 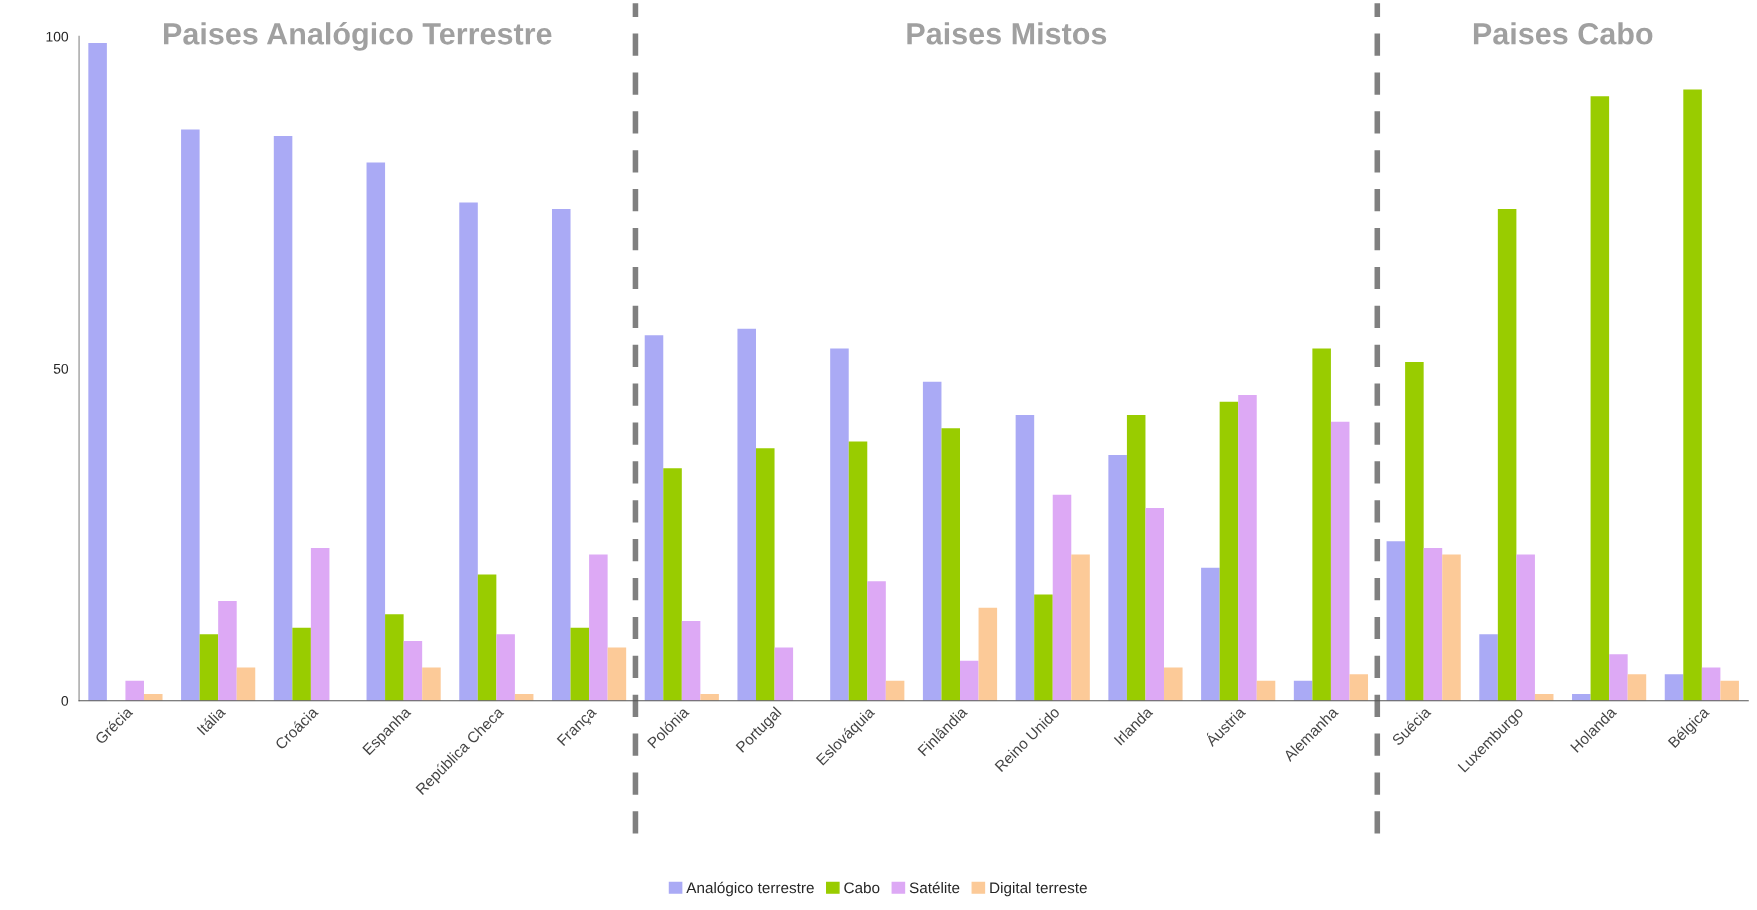 What do you see at coordinates (862, 888) in the screenshot?
I see `legend-label: Cabo` at bounding box center [862, 888].